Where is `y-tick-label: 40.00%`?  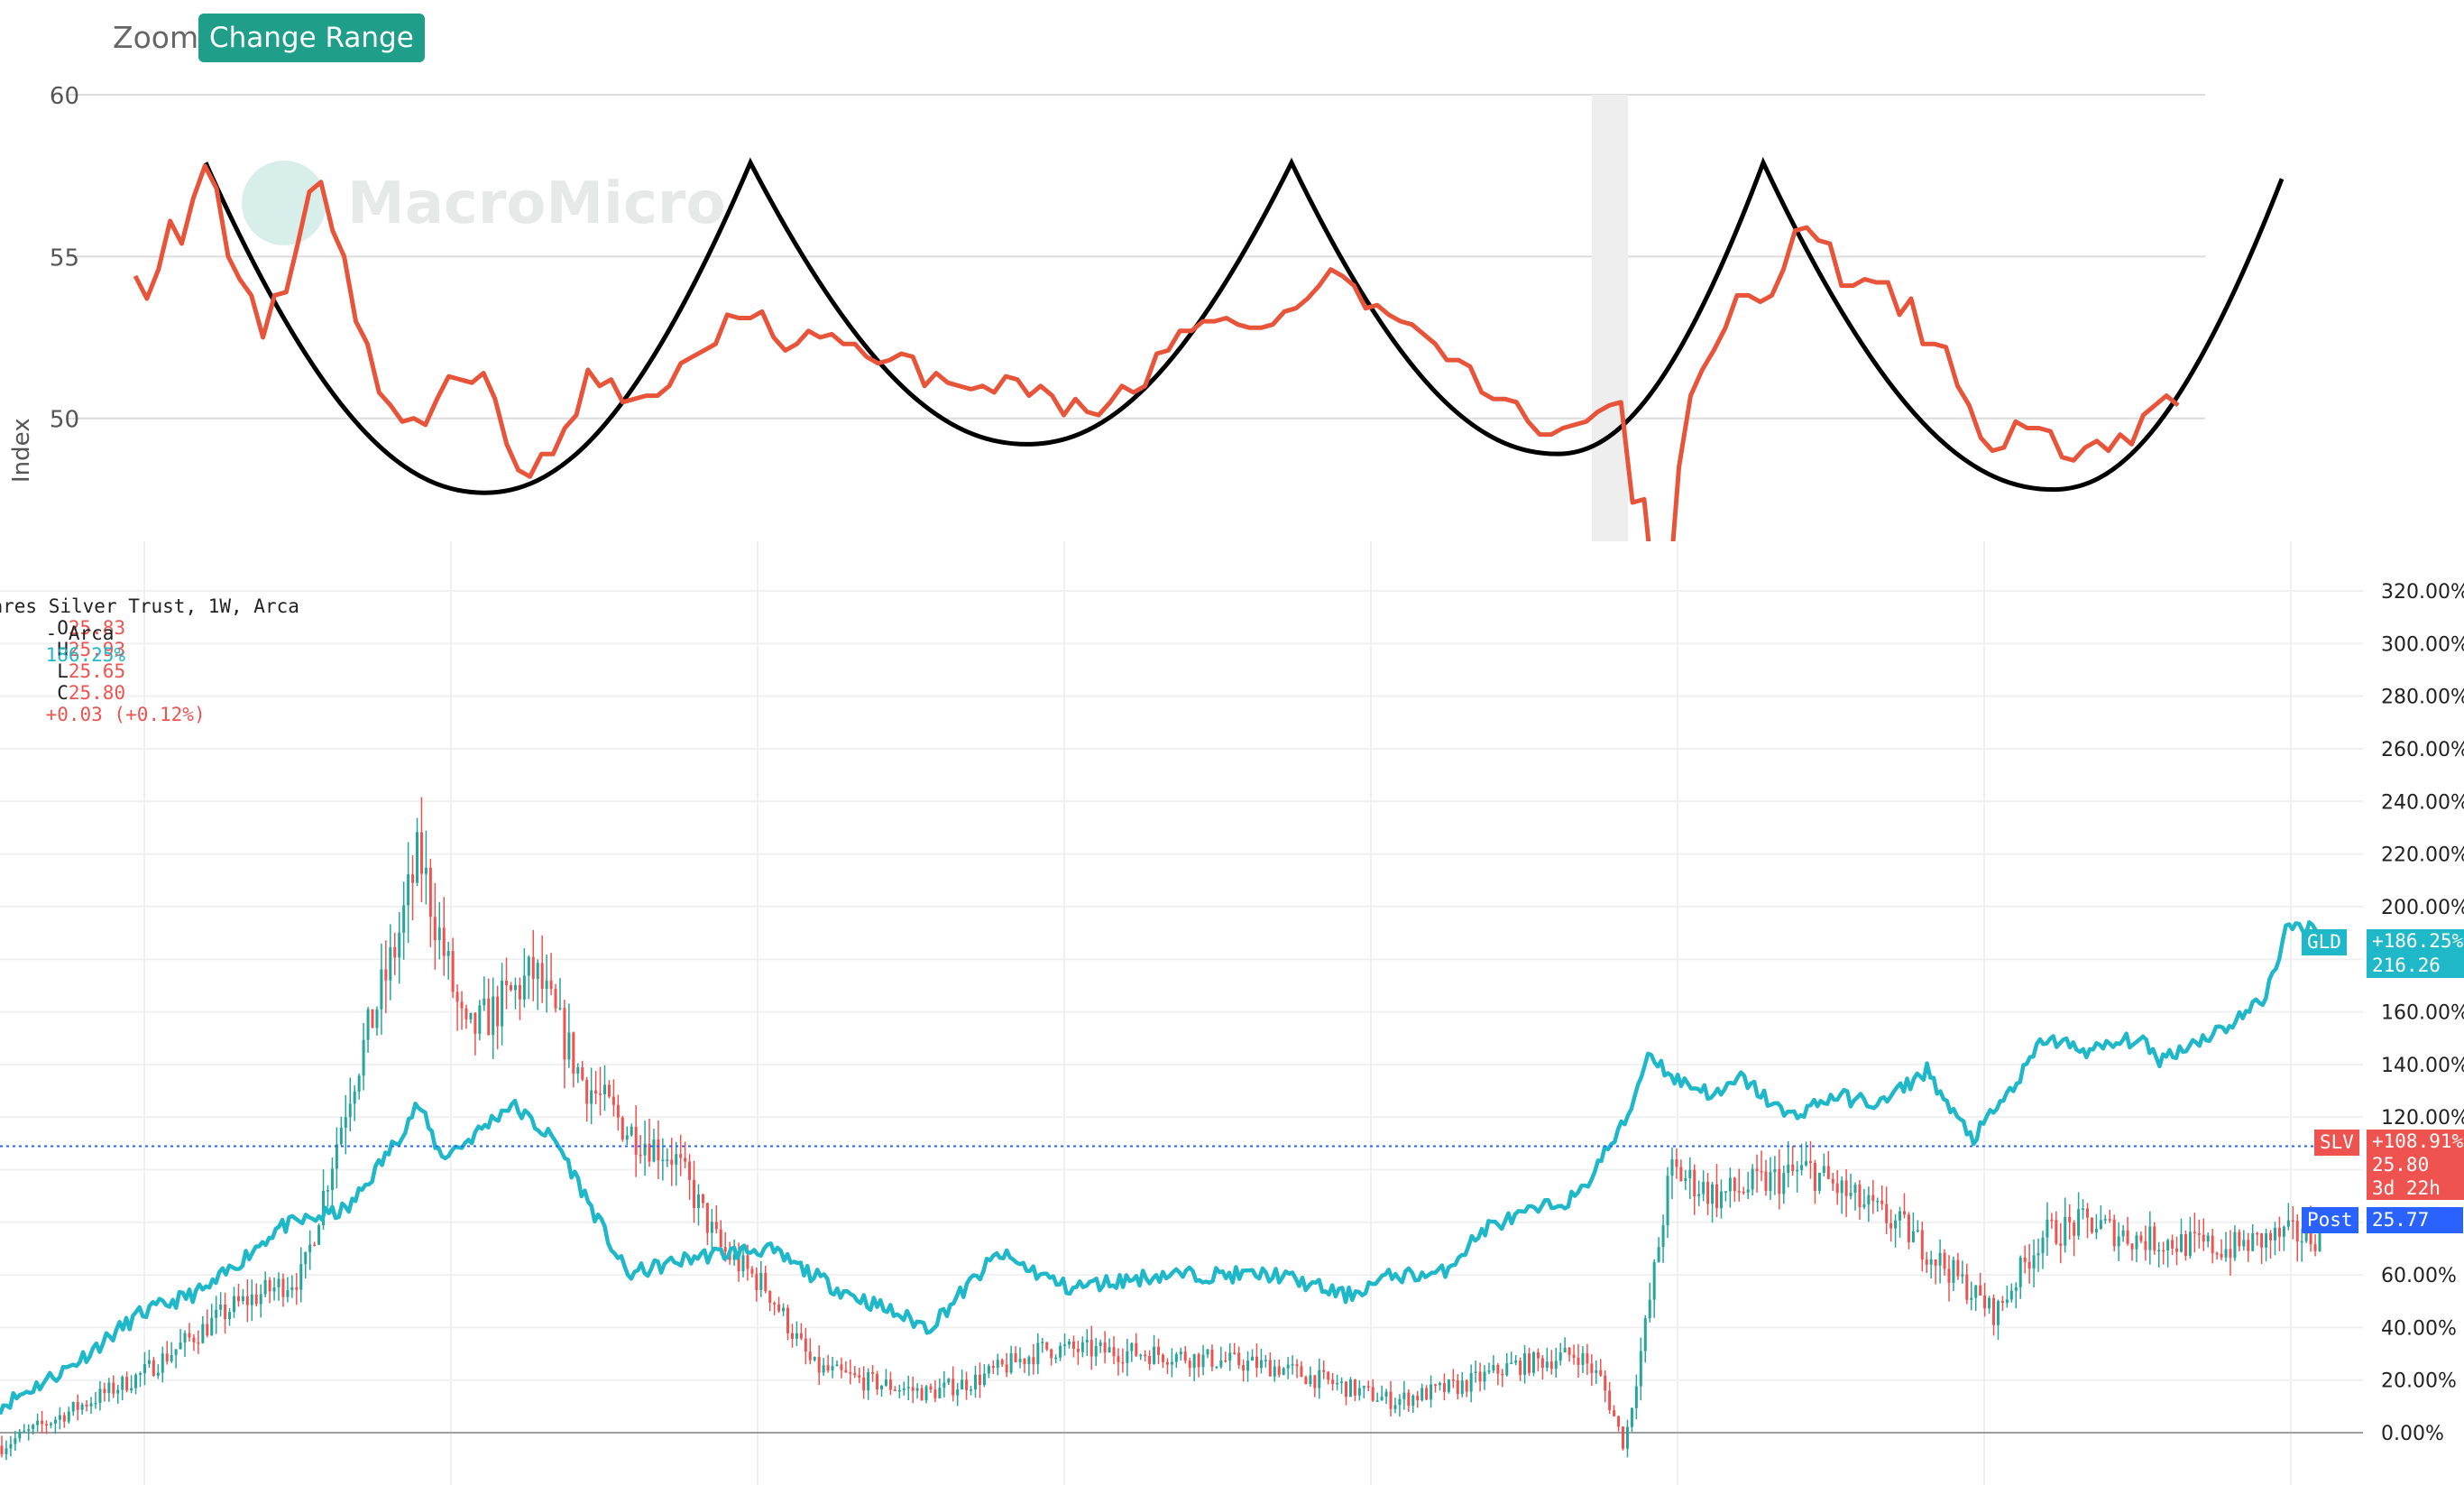 y-tick-label: 40.00% is located at coordinates (2419, 1329).